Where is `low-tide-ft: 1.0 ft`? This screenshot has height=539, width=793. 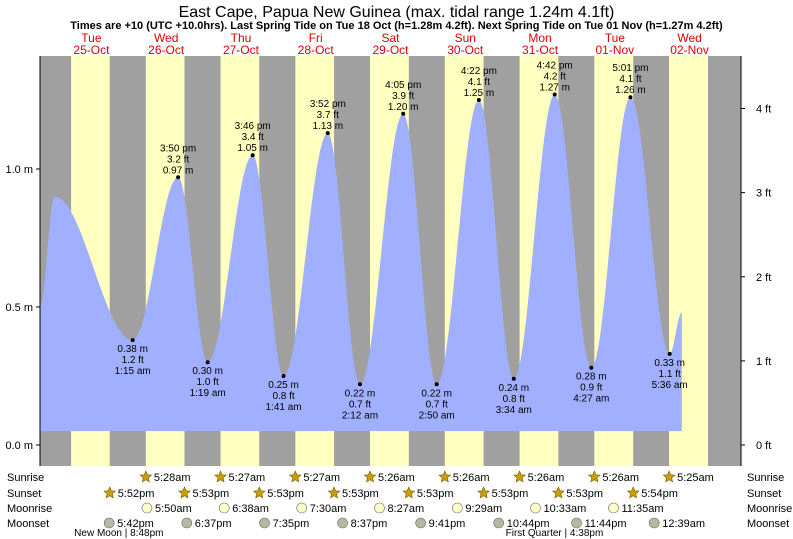
low-tide-ft: 1.0 ft is located at coordinates (208, 382).